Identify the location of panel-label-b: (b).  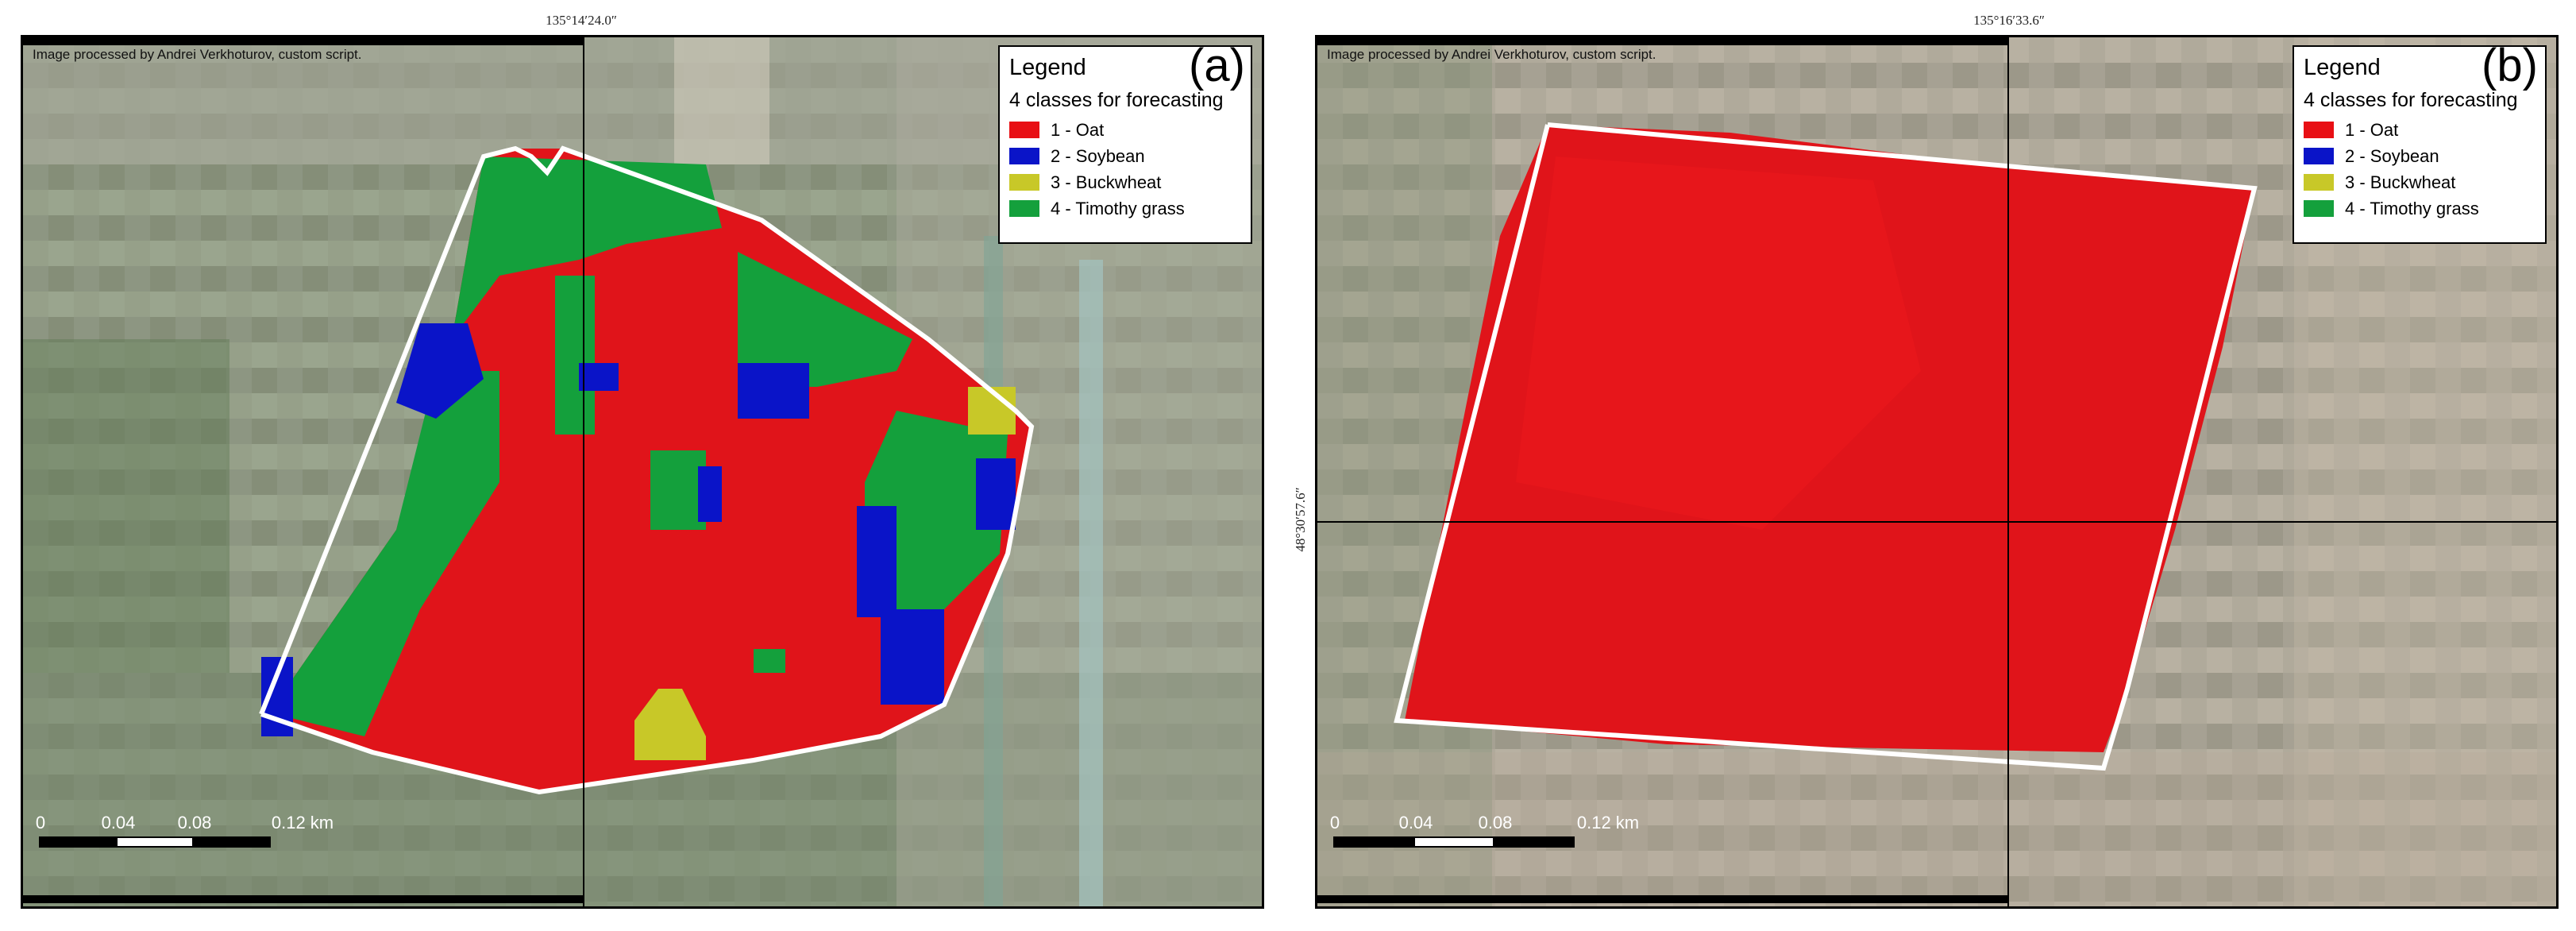
(2510, 65).